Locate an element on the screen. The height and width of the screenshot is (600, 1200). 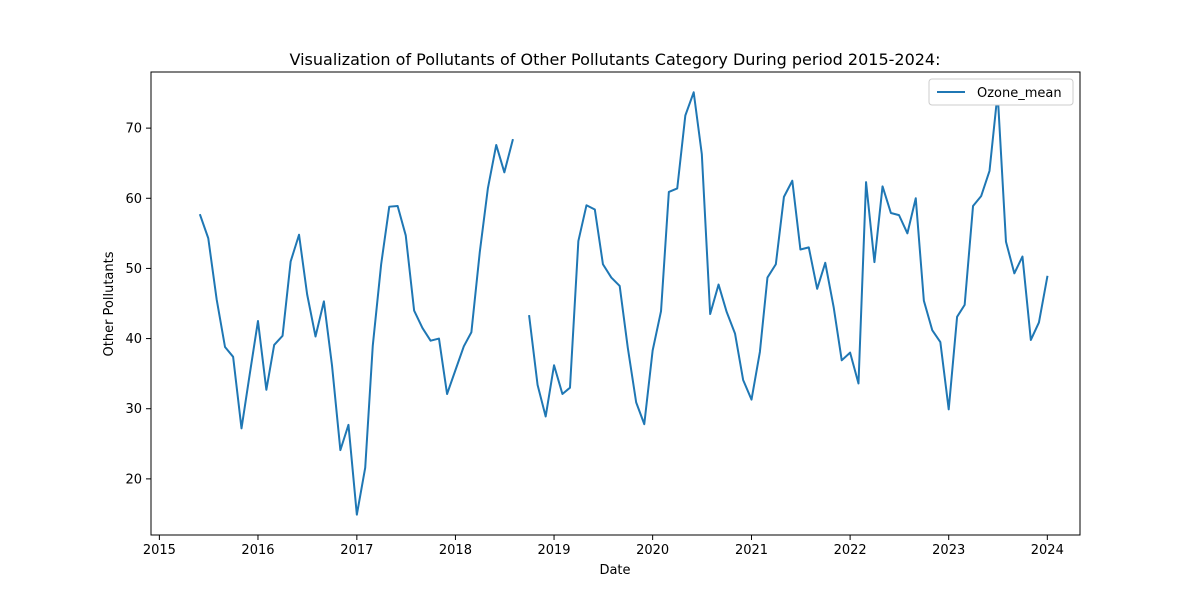
y-tick-label: 40 is located at coordinates (133, 339).